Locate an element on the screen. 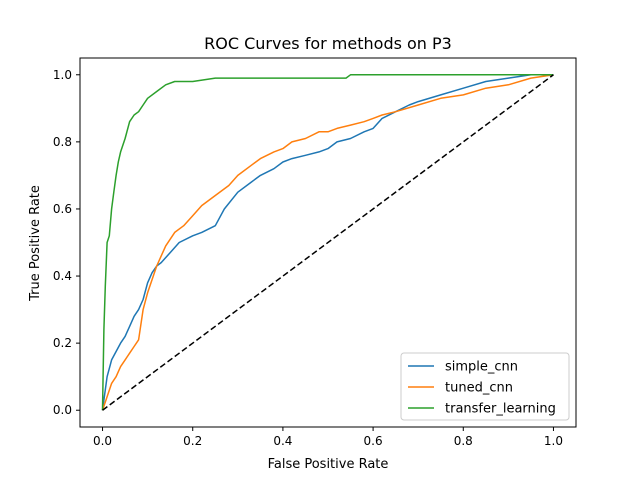 The image size is (640, 480). y-tick-label: 0.6 is located at coordinates (62, 209).